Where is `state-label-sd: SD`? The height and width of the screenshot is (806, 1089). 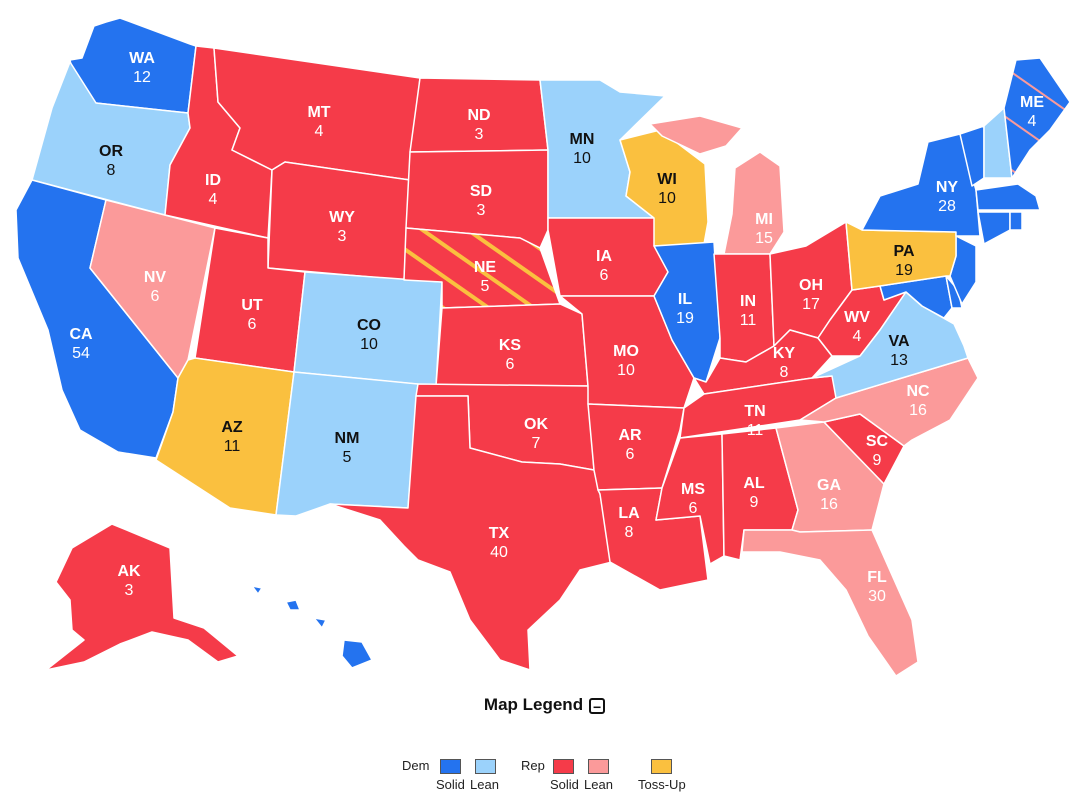
state-label-sd: SD is located at coordinates (481, 191).